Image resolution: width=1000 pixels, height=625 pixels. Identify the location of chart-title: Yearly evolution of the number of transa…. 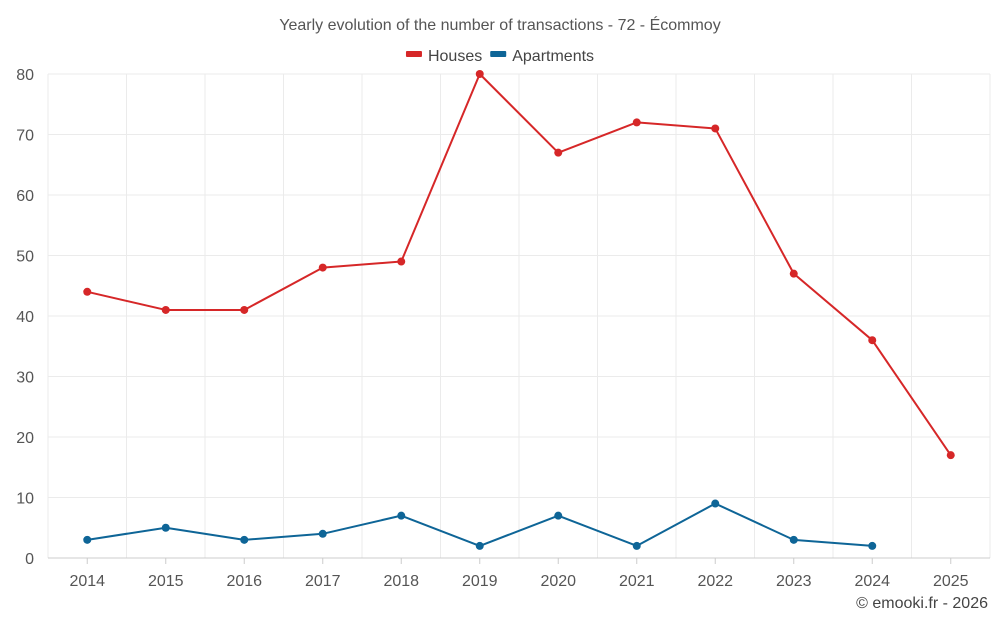
(499, 24).